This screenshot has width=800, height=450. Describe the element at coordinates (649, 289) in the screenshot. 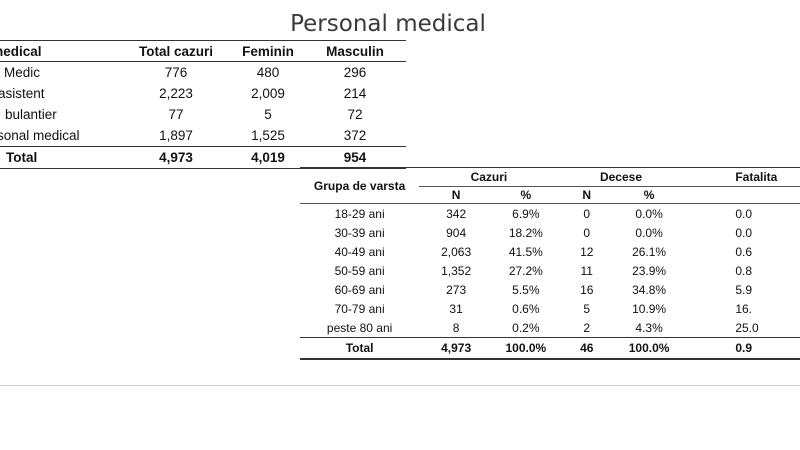

I see `row-deaths-pct: 34.8%` at that location.